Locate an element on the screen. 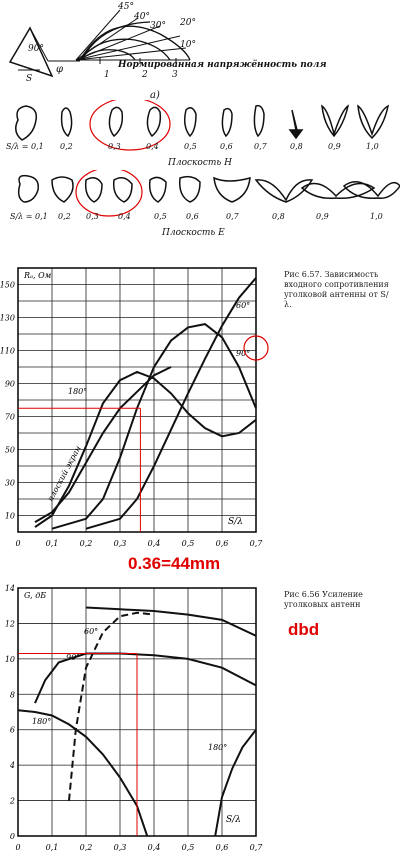 This screenshot has width=400, height=867. pattern-h-0.3 is located at coordinates (116, 122).